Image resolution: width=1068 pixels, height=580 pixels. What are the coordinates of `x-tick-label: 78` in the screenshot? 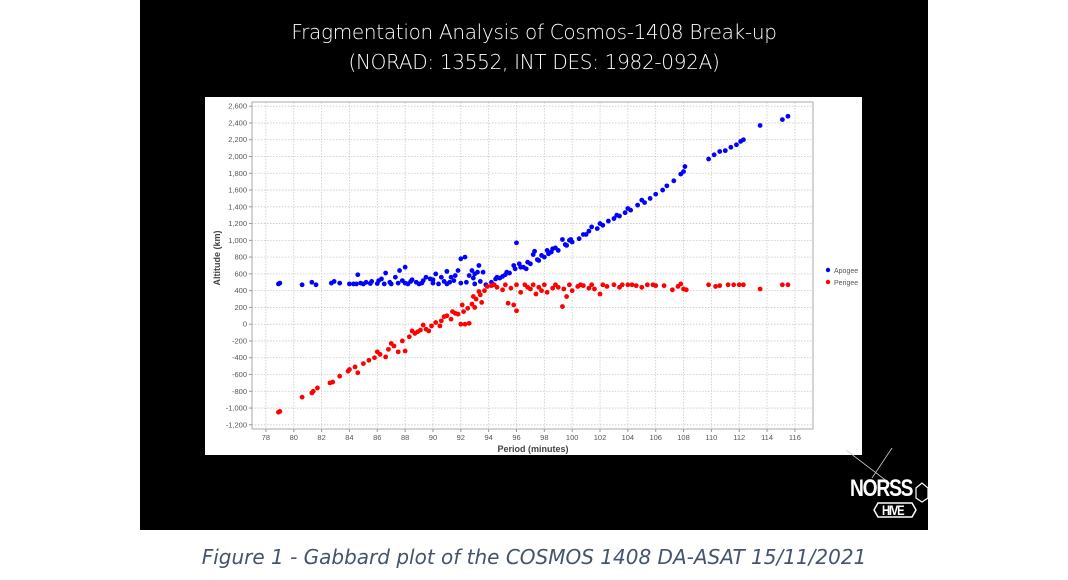 It's located at (266, 437).